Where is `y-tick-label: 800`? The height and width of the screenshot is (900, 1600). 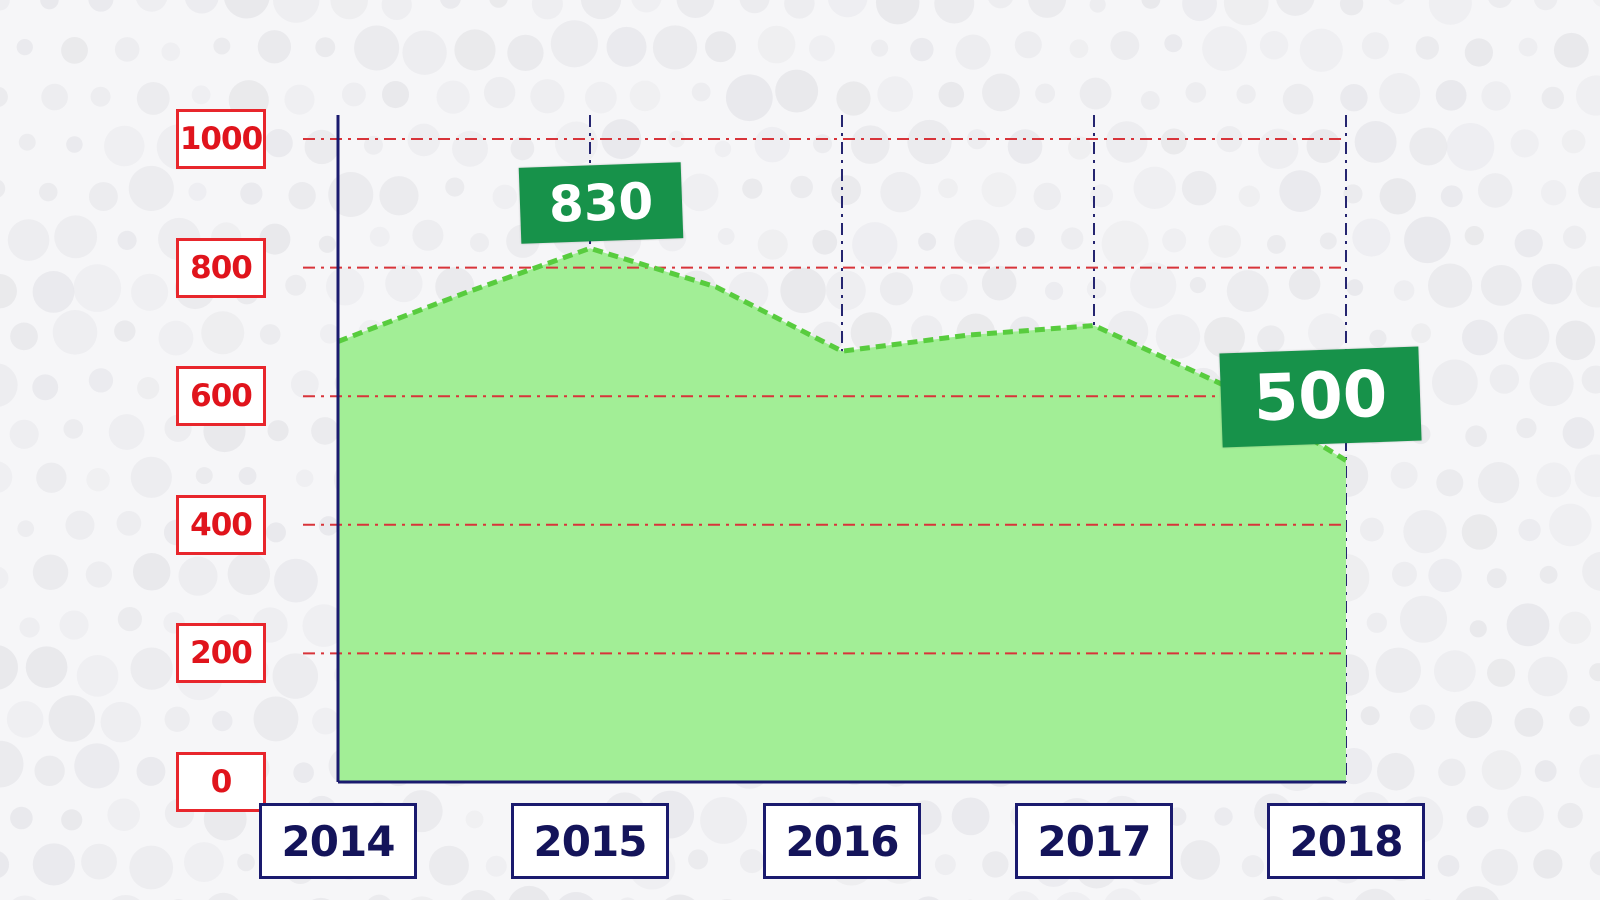 y-tick-label: 800 is located at coordinates (221, 267).